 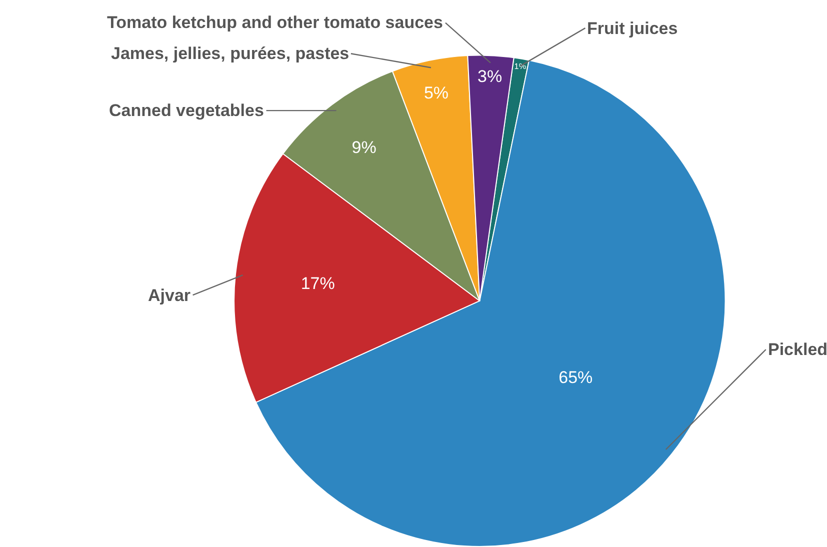 I want to click on slice-label: James, jellies, purées, pastes, so click(x=230, y=53).